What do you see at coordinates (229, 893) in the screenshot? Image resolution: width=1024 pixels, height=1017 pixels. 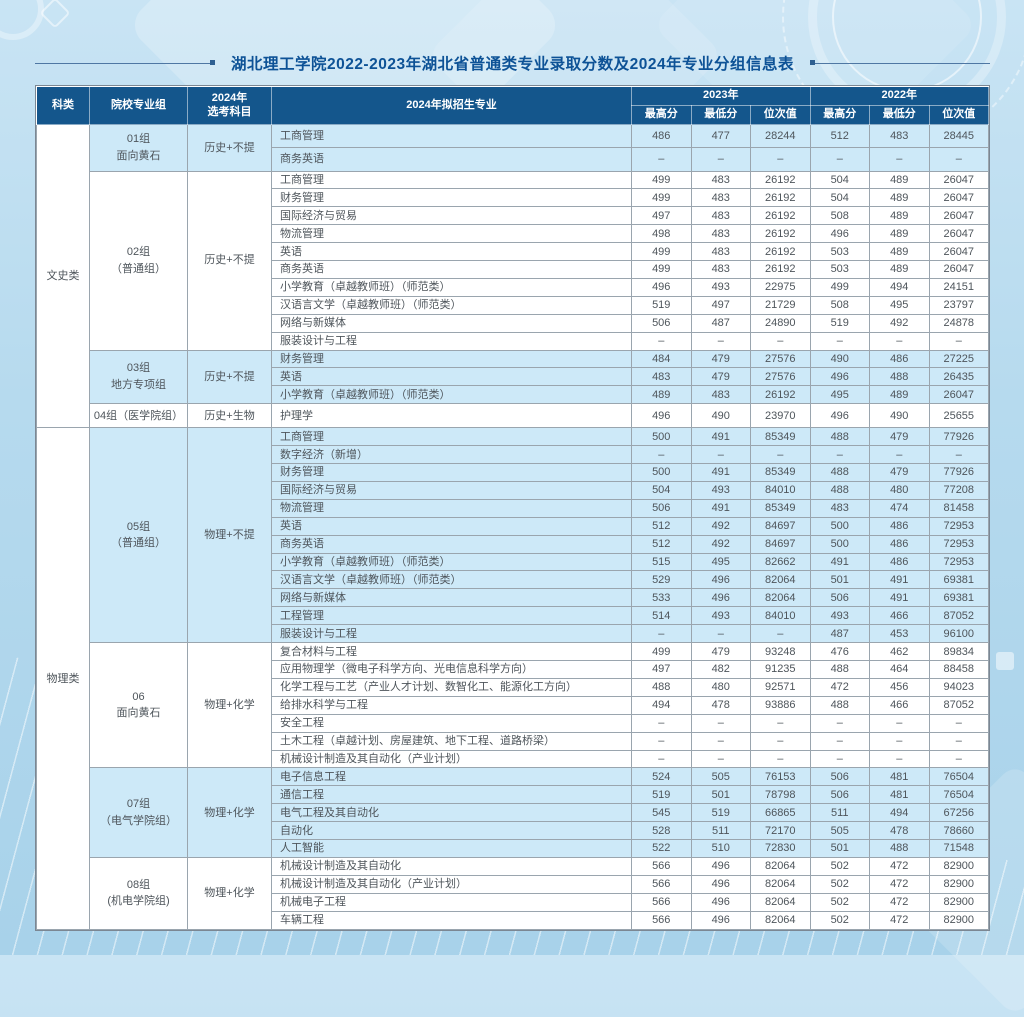 I see `subjects-cell: 物理+化学` at bounding box center [229, 893].